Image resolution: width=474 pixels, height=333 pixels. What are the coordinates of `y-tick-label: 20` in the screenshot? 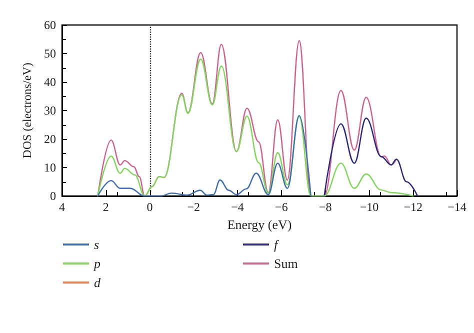 It's located at (50, 139).